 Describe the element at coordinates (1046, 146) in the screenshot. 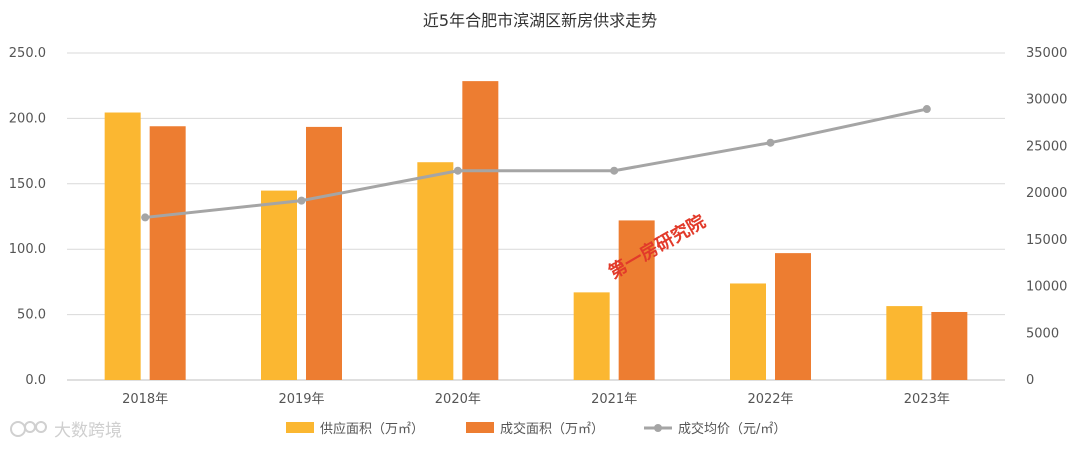

I see `right-tick-label: 25000` at that location.